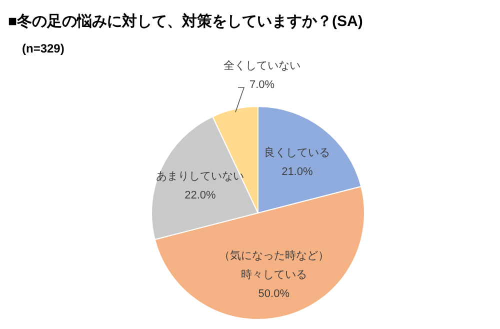 The height and width of the screenshot is (329, 500). I want to click on slice-label: あまりしていない, so click(200, 176).